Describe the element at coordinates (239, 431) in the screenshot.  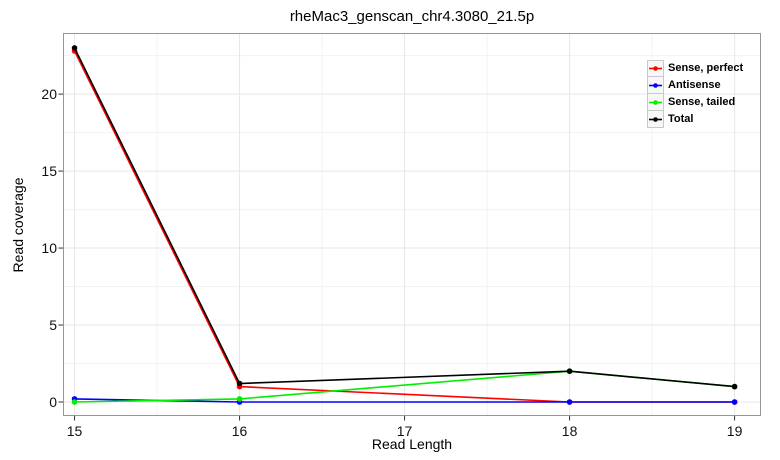
I see `x-tick-label: 16` at that location.